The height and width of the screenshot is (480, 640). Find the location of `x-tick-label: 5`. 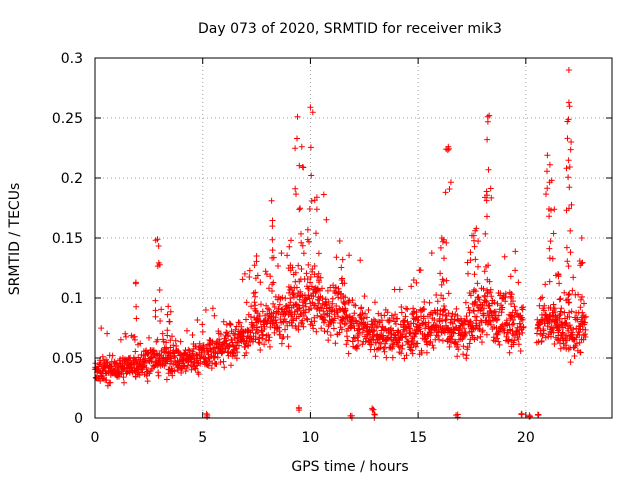

x-tick-label: 5 is located at coordinates (202, 438).